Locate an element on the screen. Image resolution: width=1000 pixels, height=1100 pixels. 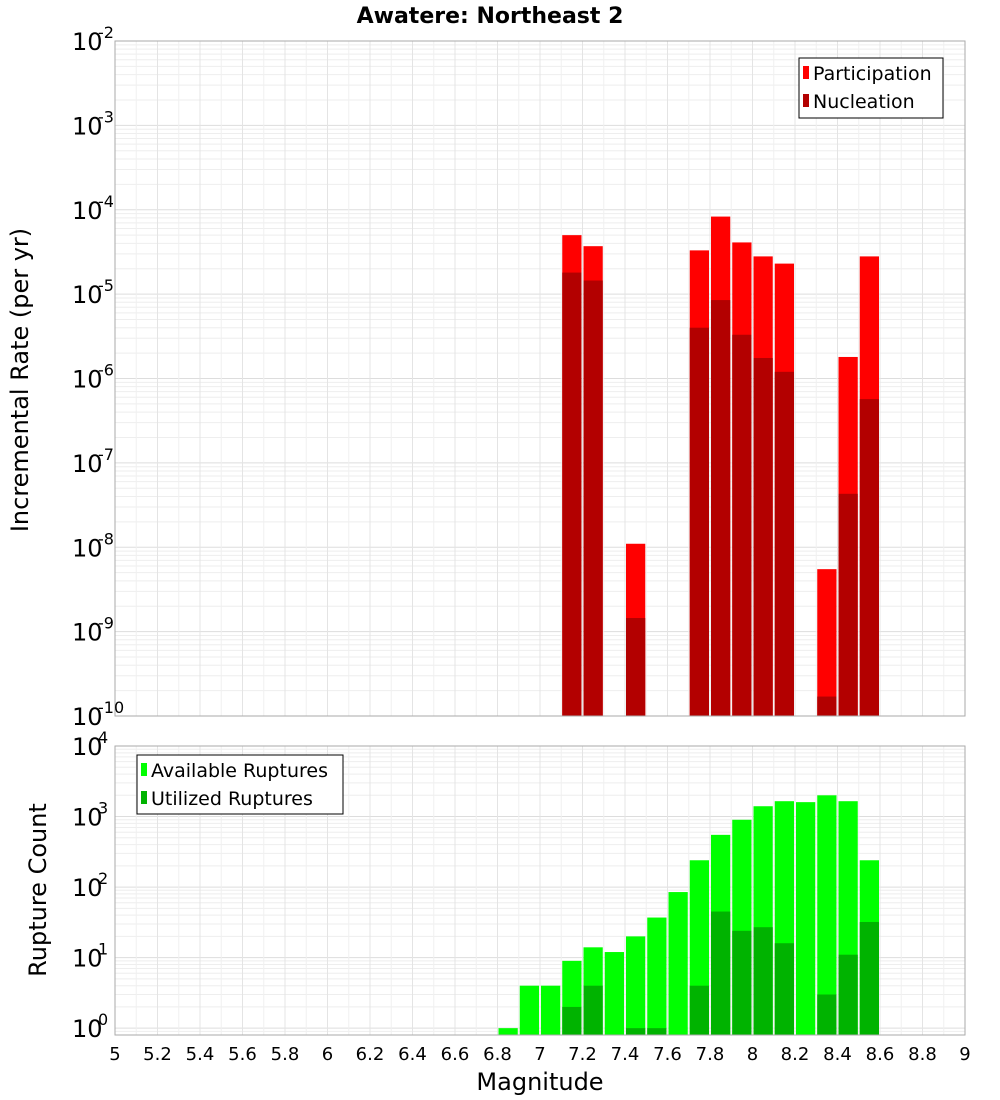
x-tick-label: 6.2 is located at coordinates (370, 1054).